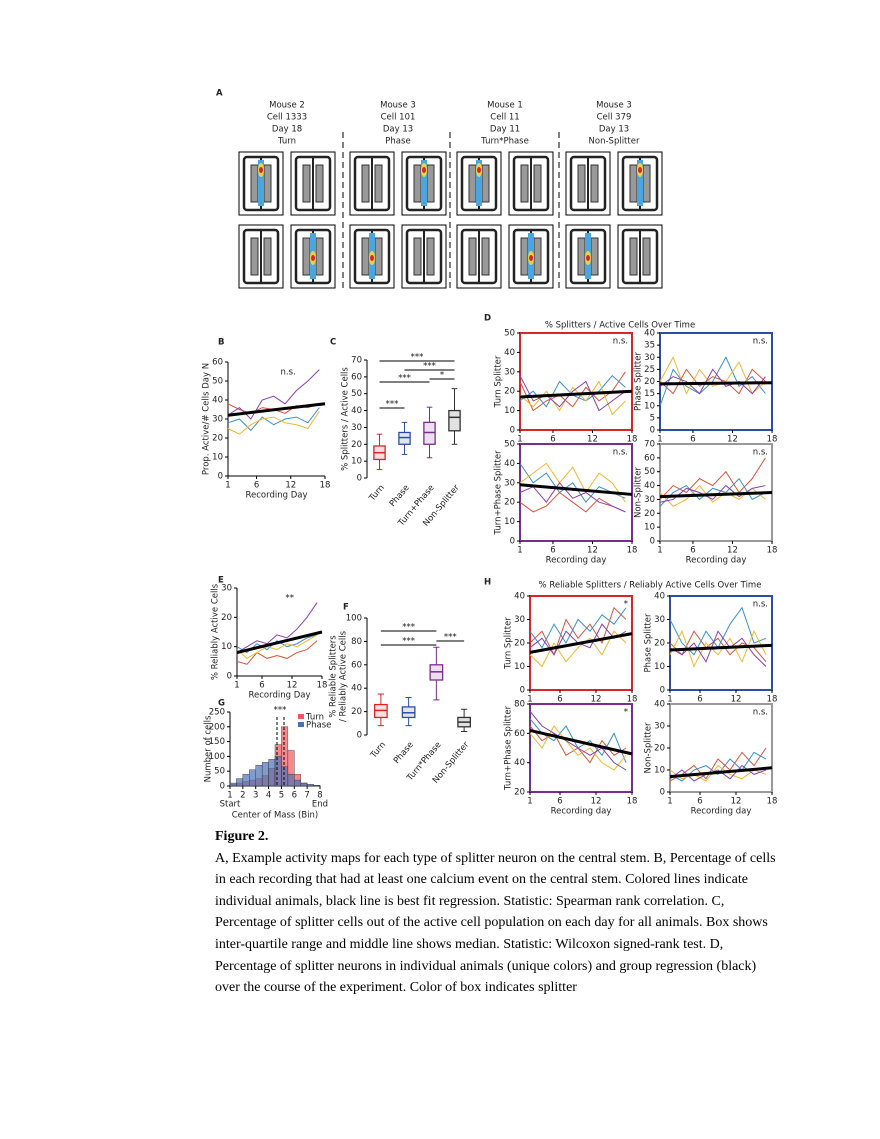 This screenshot has height=1139, width=880. What do you see at coordinates (404, 379) in the screenshot?
I see `sig-label: ***` at bounding box center [404, 379].